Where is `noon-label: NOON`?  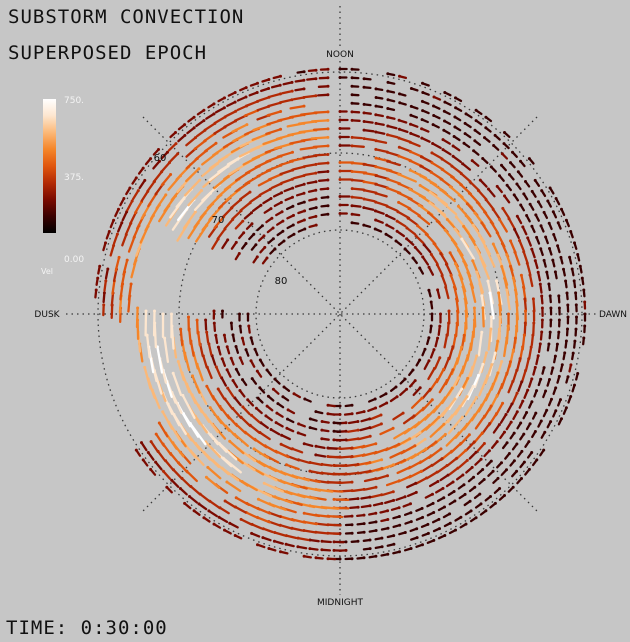 noon-label: NOON is located at coordinates (340, 55).